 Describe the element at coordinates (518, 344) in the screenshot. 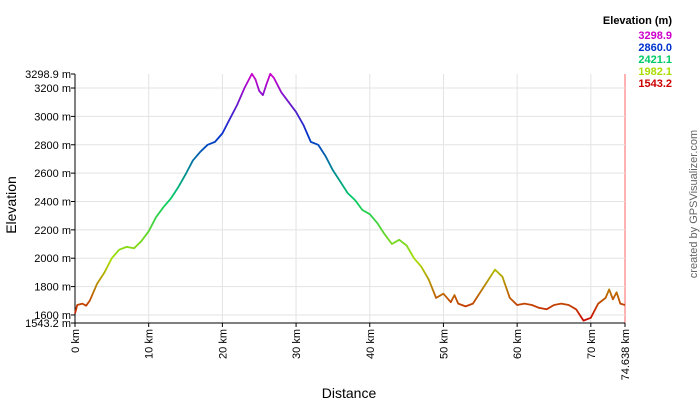

I see `x-tick-label: 60 km` at that location.